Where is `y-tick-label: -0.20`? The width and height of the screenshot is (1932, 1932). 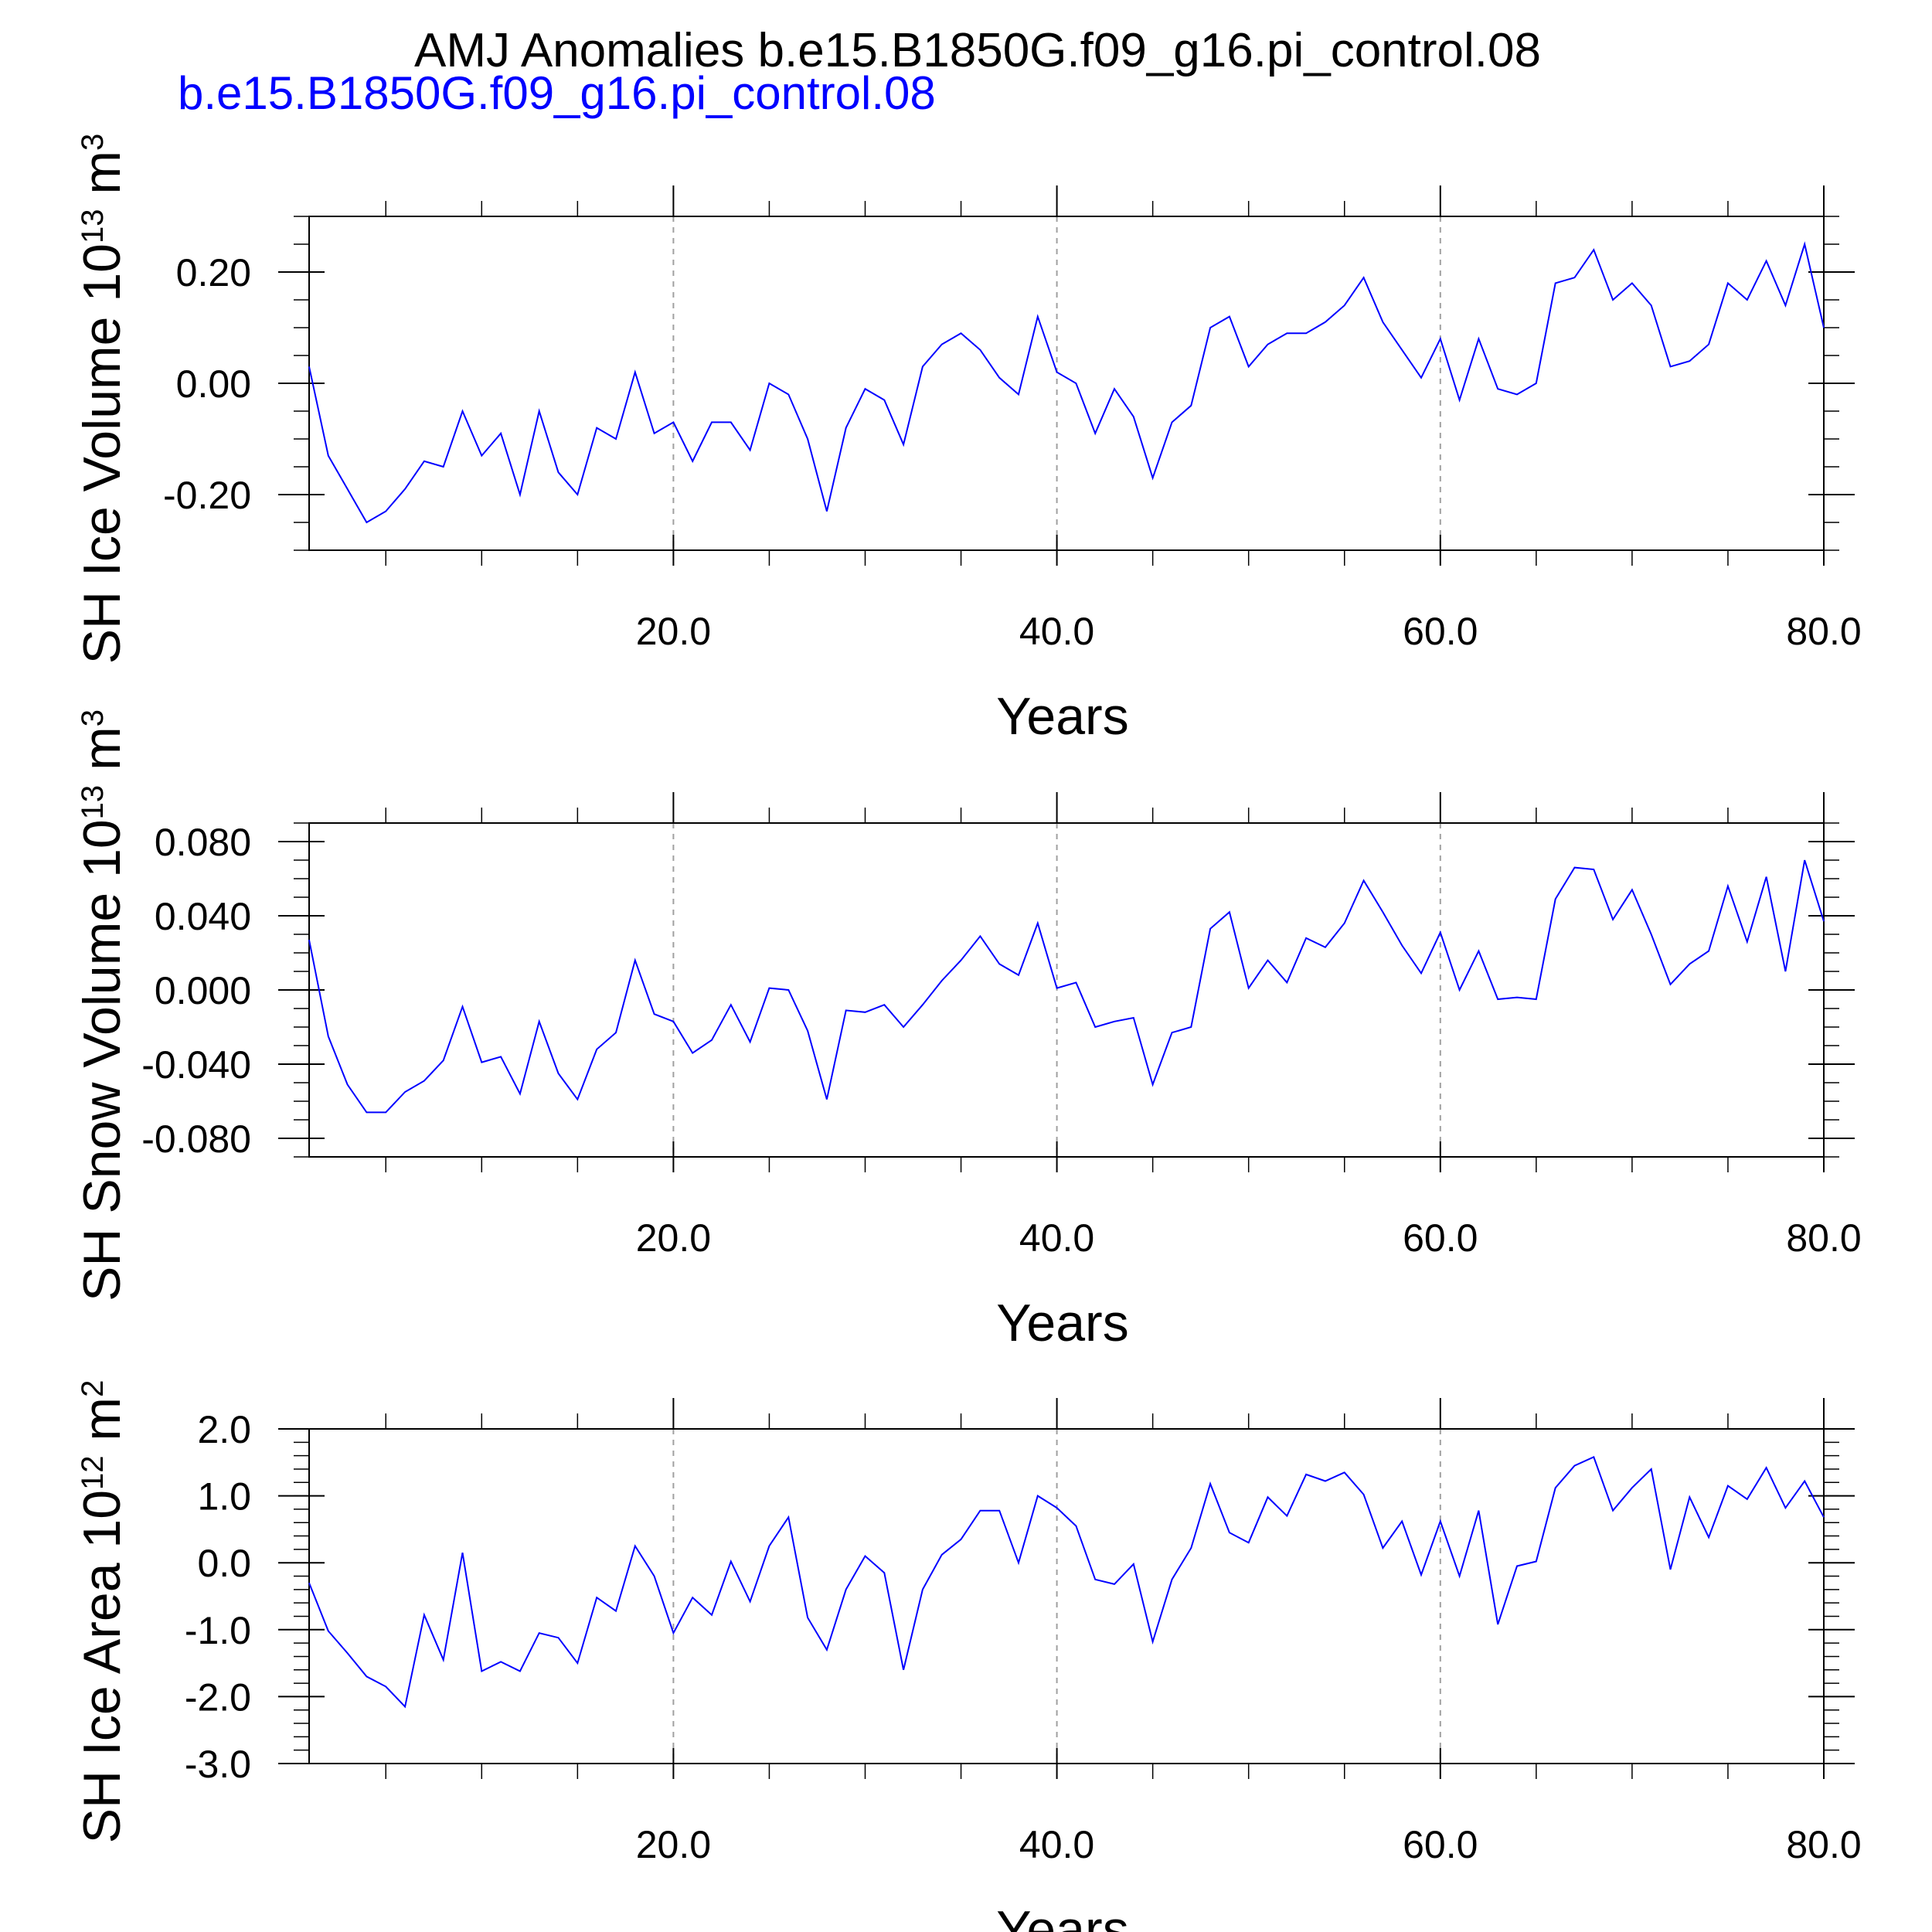 y-tick-label: -0.20 is located at coordinates (207, 496).